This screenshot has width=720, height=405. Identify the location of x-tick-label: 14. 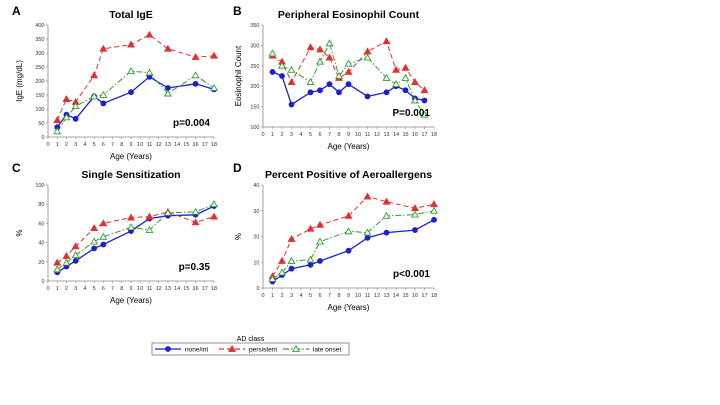
(177, 145).